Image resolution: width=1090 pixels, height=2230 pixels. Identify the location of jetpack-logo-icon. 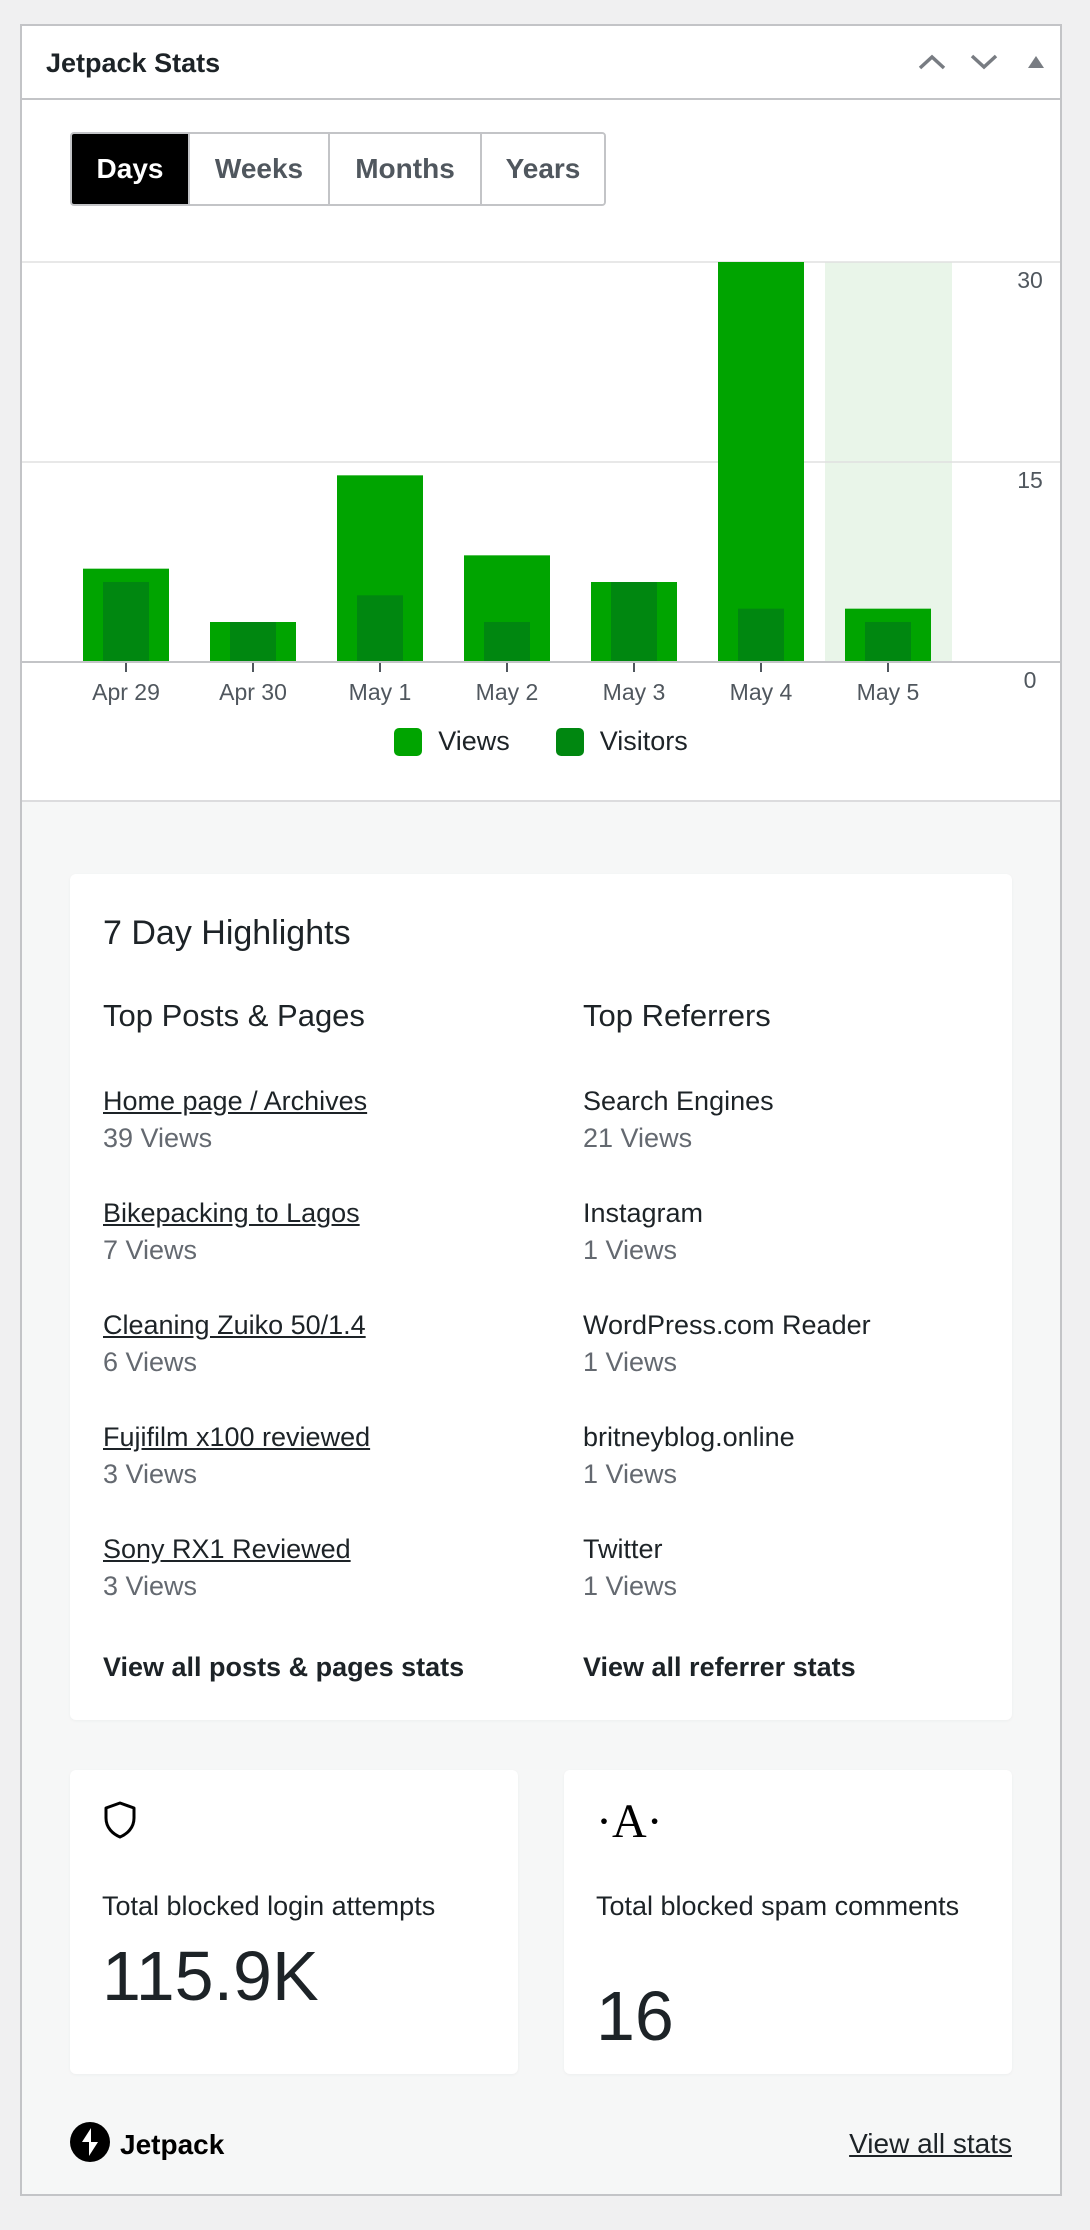
(90, 2144).